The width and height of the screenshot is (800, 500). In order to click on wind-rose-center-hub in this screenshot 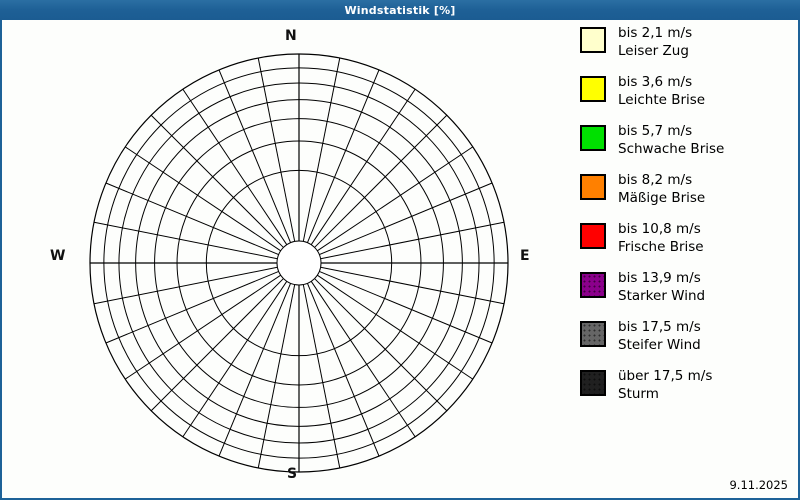, I will do `click(299, 263)`.